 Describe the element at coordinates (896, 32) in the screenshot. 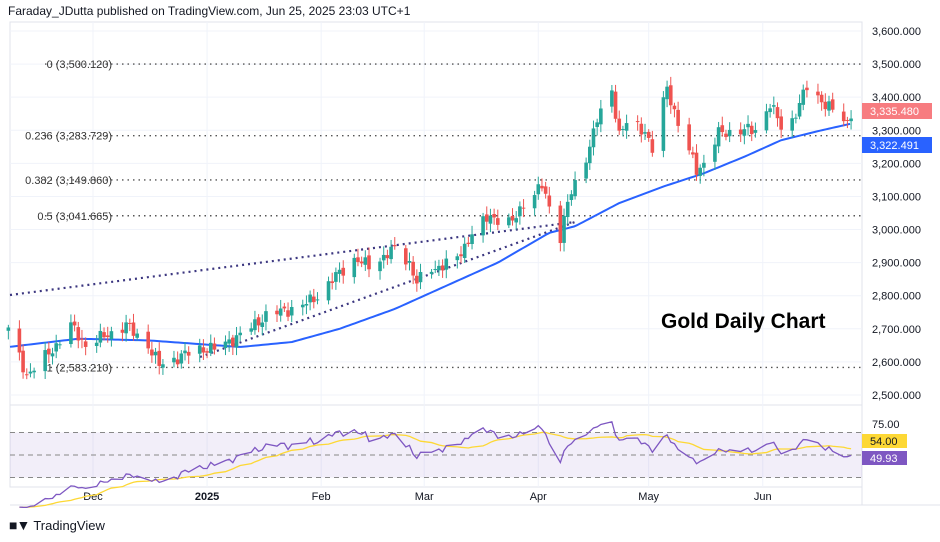

I see `y-tick-label: 3,600.000` at that location.